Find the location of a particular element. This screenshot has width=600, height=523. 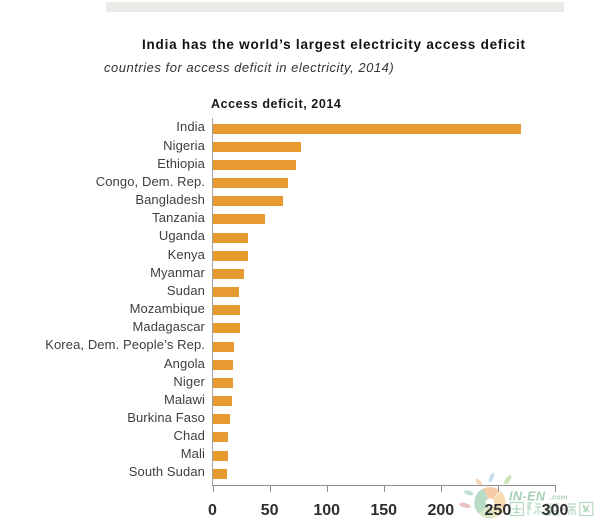

svg-text: .com is located at coordinates (559, 497).